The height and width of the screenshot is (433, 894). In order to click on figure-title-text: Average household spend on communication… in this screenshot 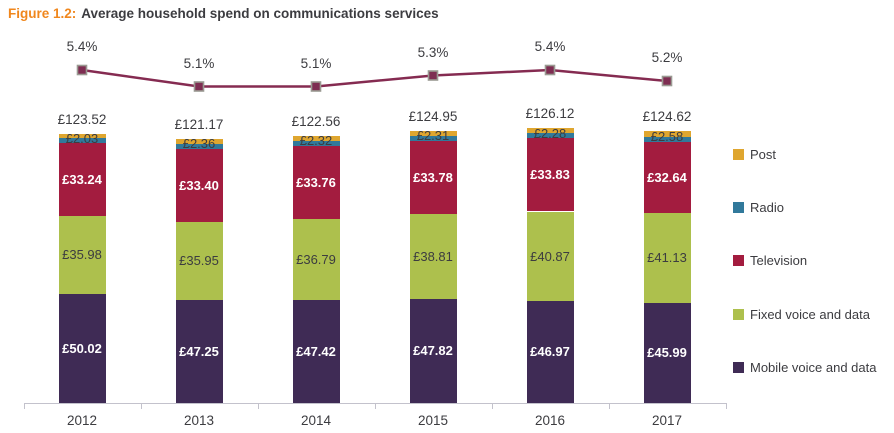, I will do `click(260, 13)`.